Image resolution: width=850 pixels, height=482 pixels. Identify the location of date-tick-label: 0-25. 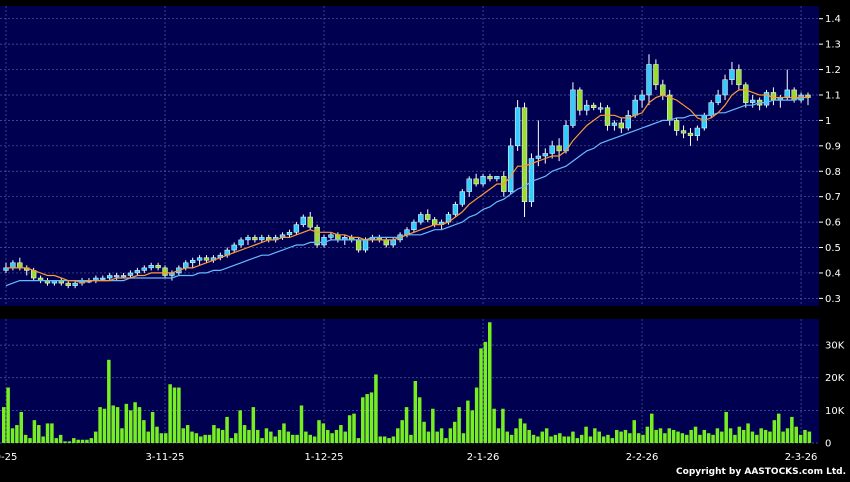
(8, 457).